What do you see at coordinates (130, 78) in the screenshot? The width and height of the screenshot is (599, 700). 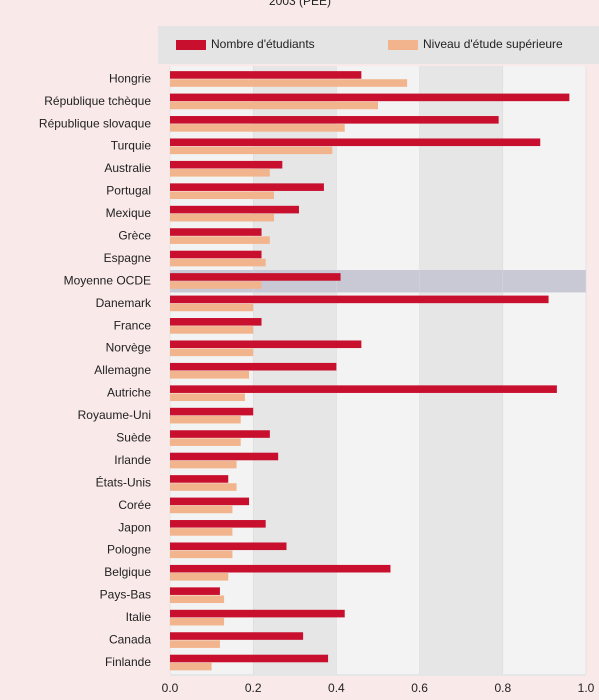 I see `y-tick-label: Hongrie` at bounding box center [130, 78].